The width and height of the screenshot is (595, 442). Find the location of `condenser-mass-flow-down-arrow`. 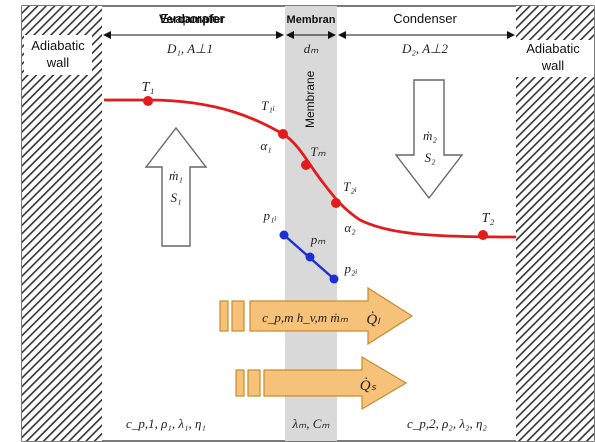

condenser-mass-flow-down-arrow is located at coordinates (429, 139).